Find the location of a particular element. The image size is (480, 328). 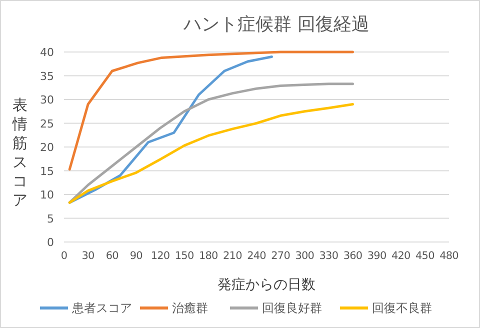

x-tick-label: 60 is located at coordinates (112, 256).